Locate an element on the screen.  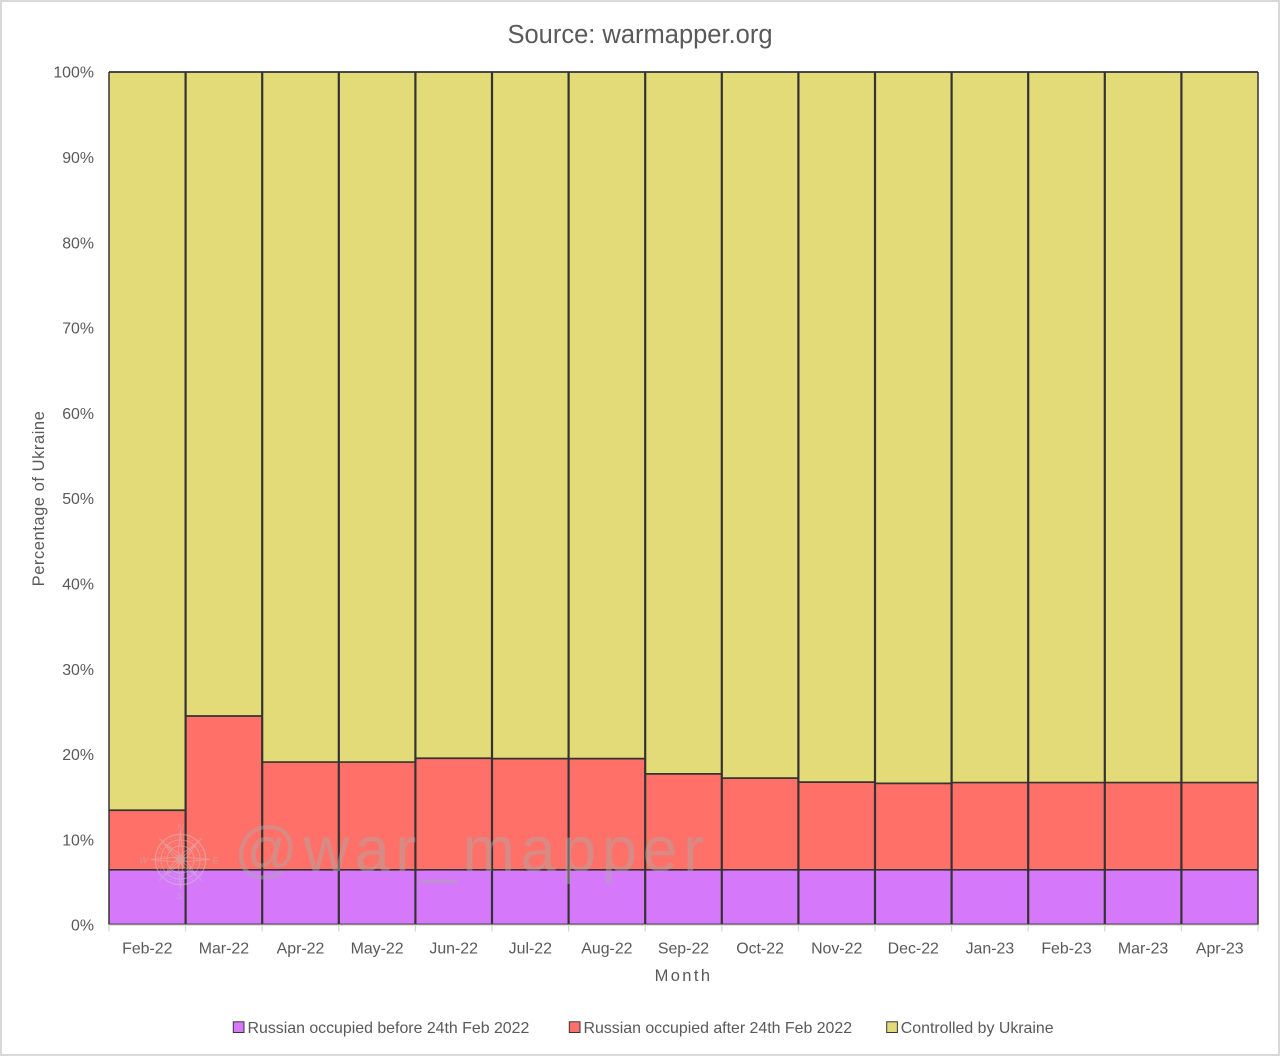
svg-text:Russian occupied before 24th F: Russian occupied before 24th Feb 2022 is located at coordinates (389, 1028).